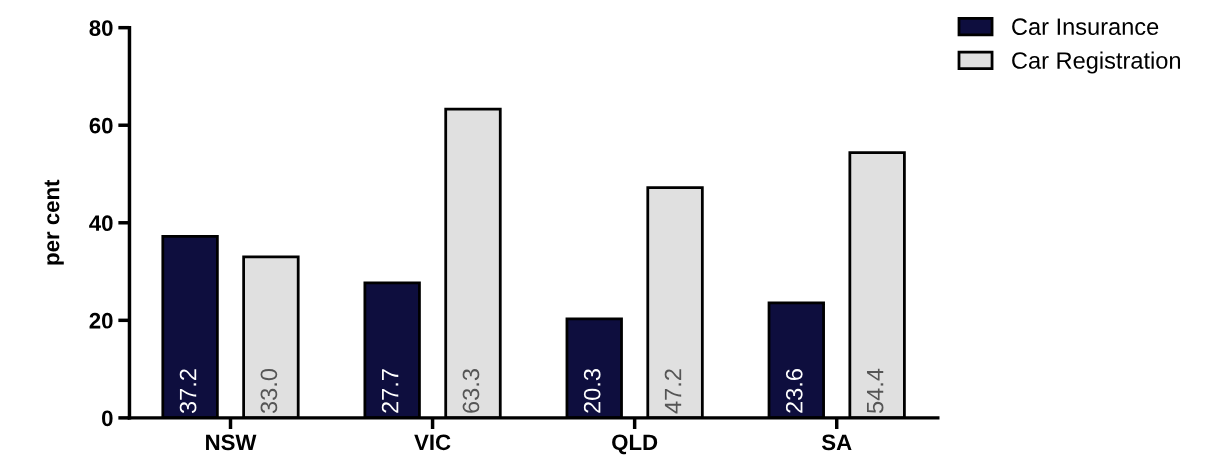  I want to click on x-tick-label: QLD, so click(635, 444).